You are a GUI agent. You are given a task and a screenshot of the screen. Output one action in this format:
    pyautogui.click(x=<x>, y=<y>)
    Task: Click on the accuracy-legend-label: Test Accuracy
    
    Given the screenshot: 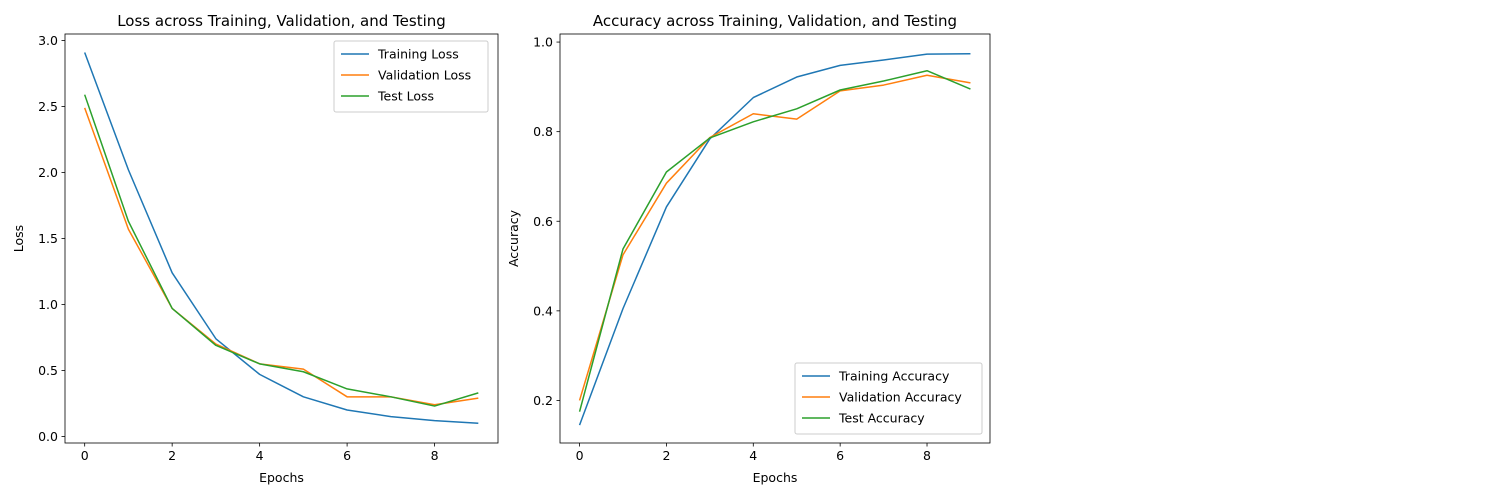 What is the action you would take?
    pyautogui.click(x=881, y=418)
    